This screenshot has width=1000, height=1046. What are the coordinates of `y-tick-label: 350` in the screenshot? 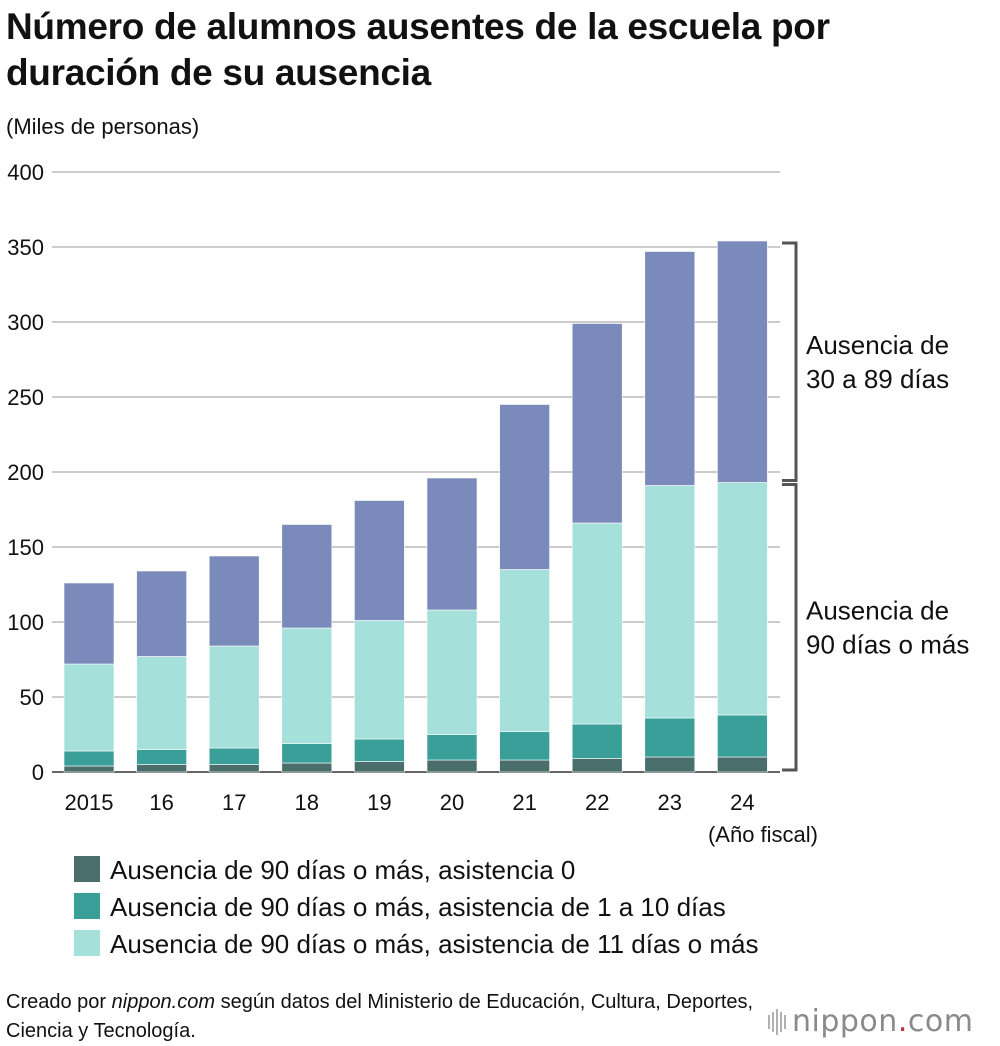 It's located at (25, 247).